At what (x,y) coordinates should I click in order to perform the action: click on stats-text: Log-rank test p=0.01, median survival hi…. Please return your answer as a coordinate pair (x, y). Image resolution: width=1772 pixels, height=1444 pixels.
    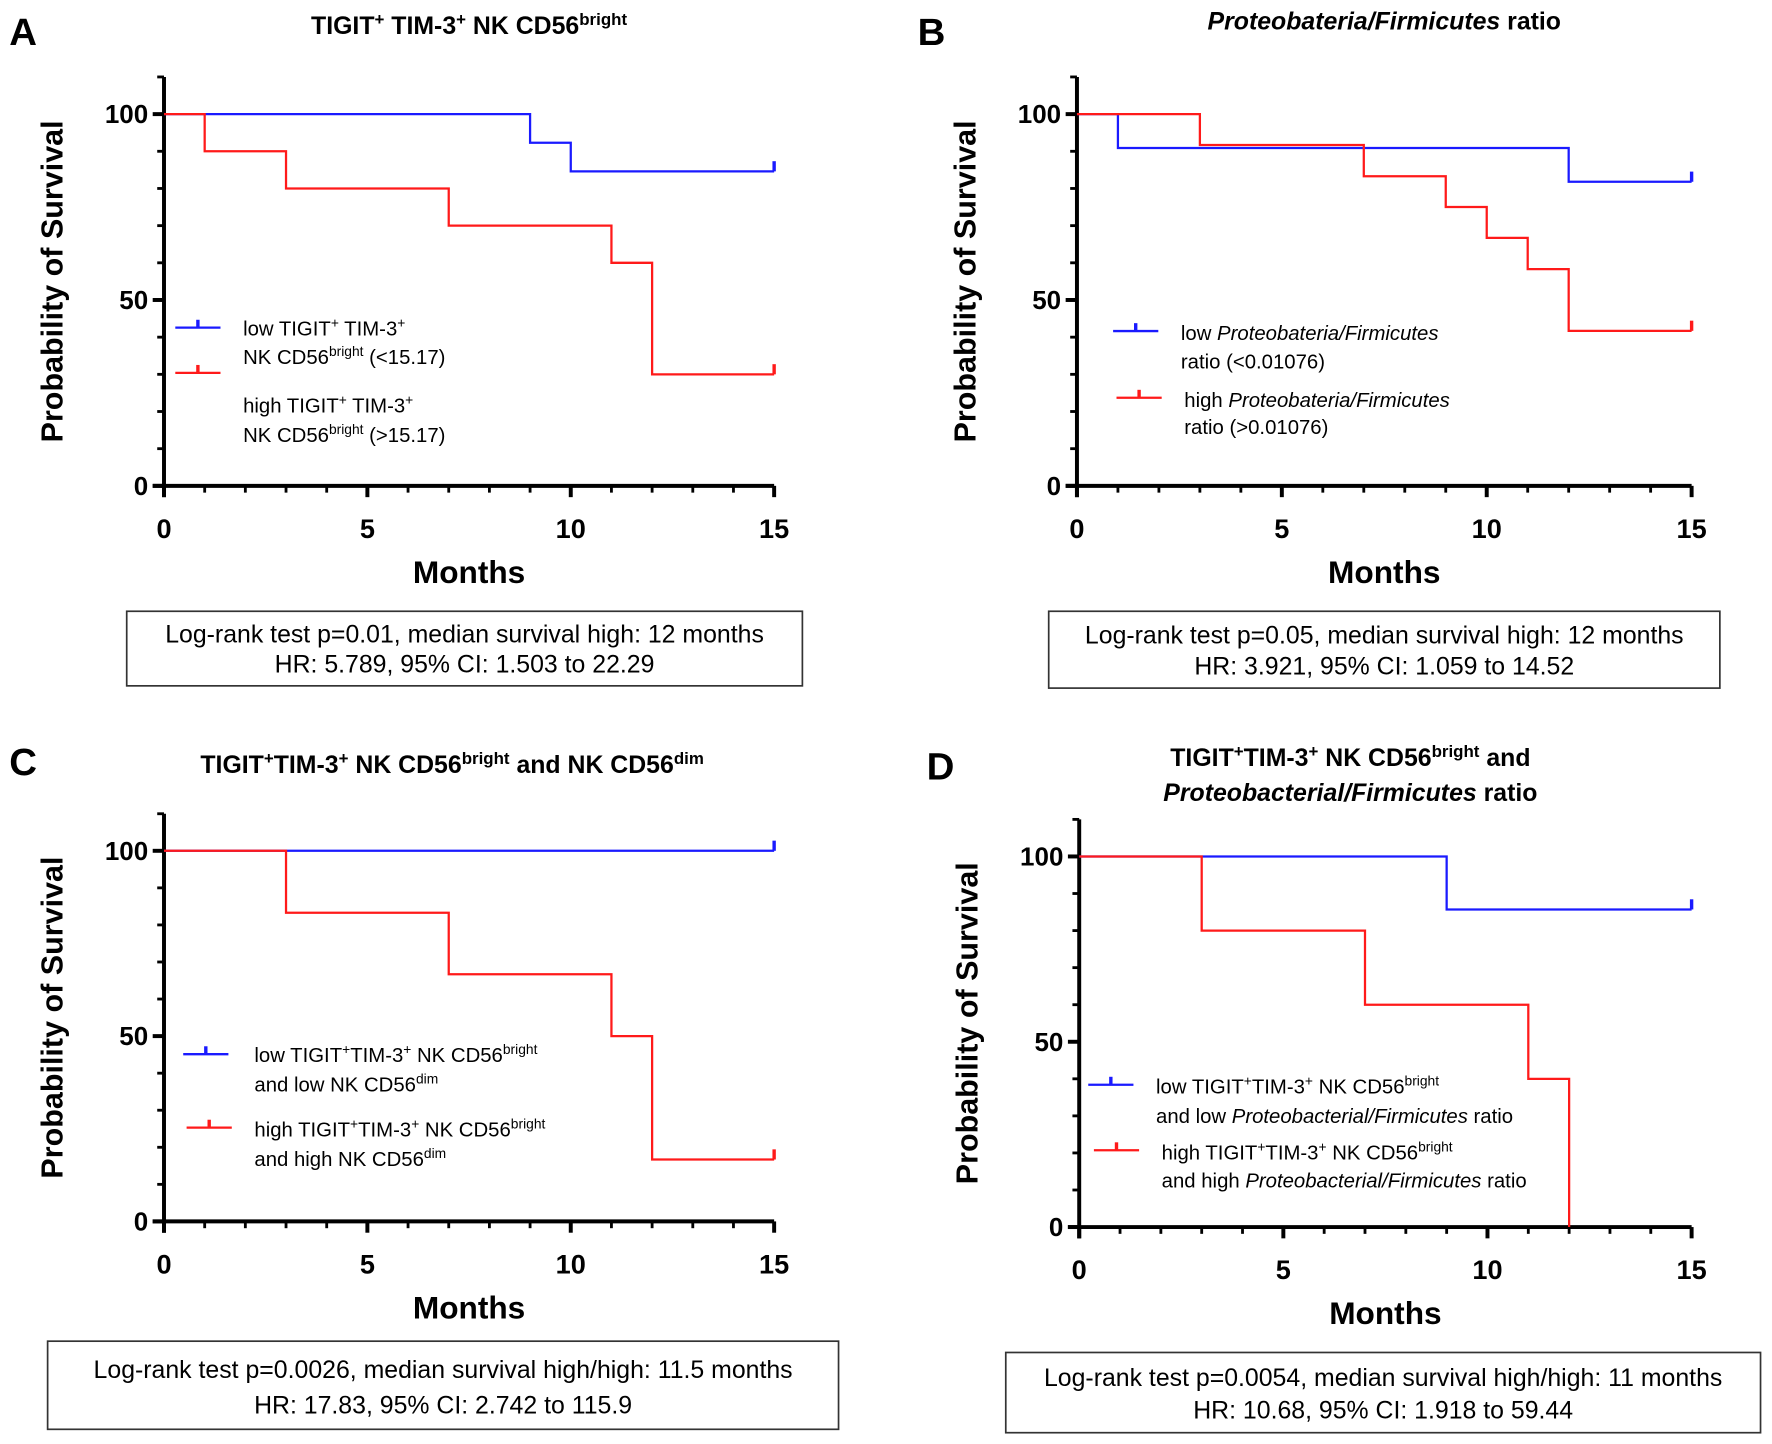
    Looking at the image, I should click on (464, 635).